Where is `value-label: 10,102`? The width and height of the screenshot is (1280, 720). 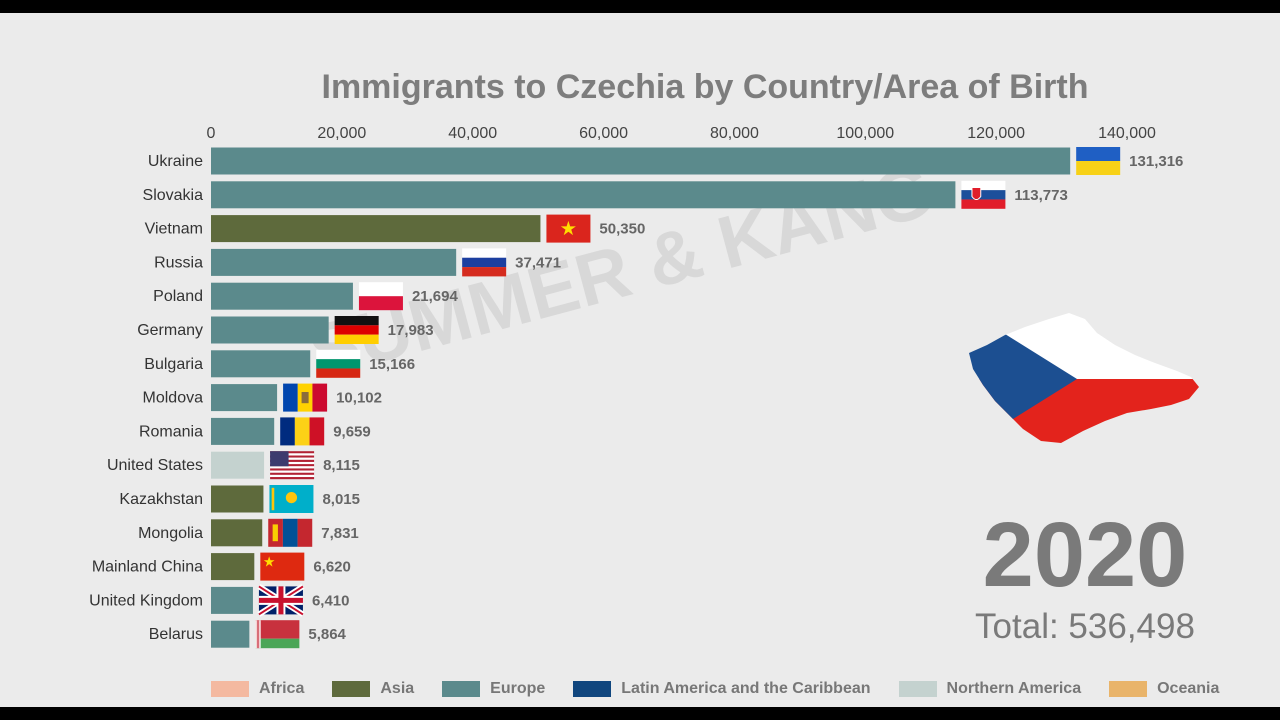 value-label: 10,102 is located at coordinates (359, 398).